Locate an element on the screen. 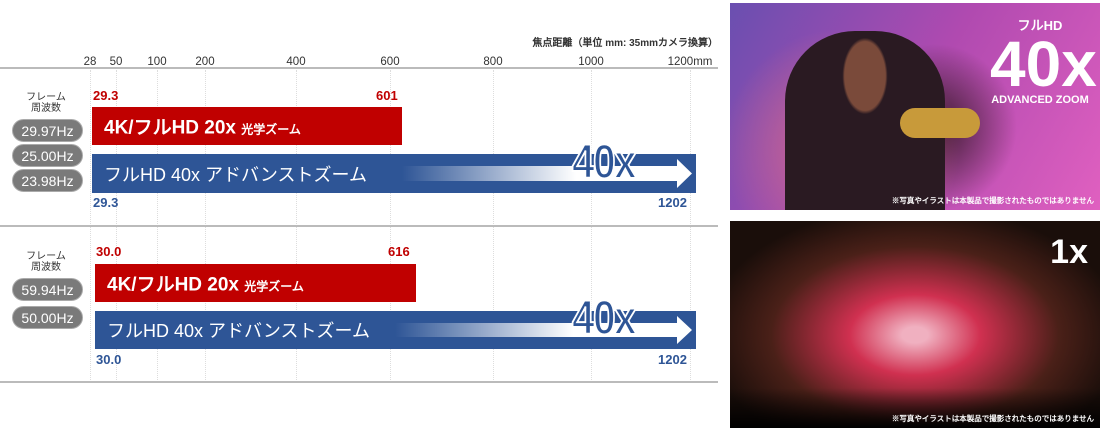  advanced-min: 30.0 is located at coordinates (109, 359).